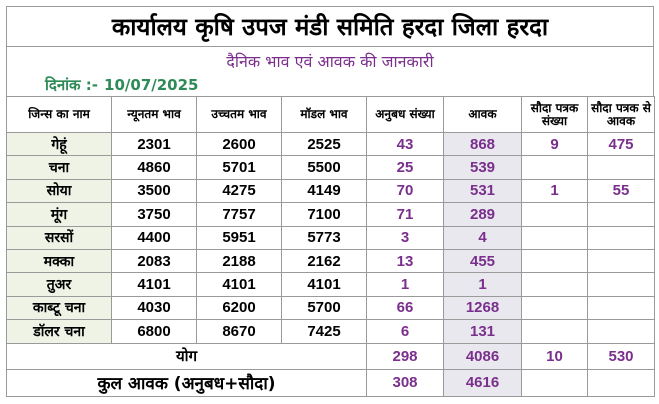 The height and width of the screenshot is (404, 659). What do you see at coordinates (239, 331) in the screenshot?
I see `cell-max-price: 8670` at bounding box center [239, 331].